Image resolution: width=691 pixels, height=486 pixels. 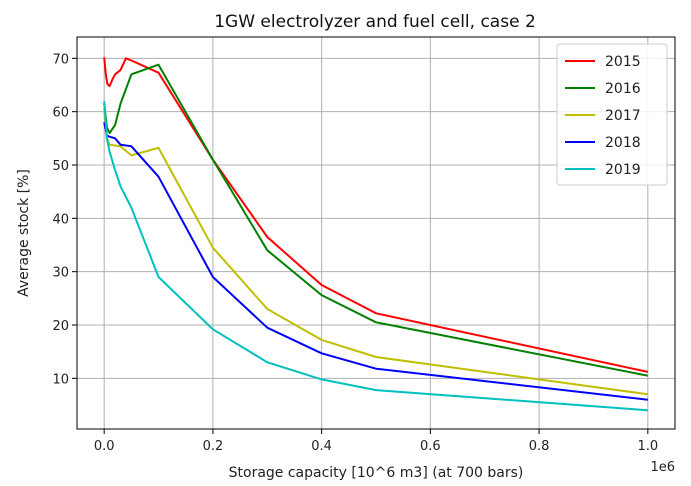 I want to click on x-axis-label: Storage capacity [10^6 m3] (at 700 bars), so click(x=376, y=473).